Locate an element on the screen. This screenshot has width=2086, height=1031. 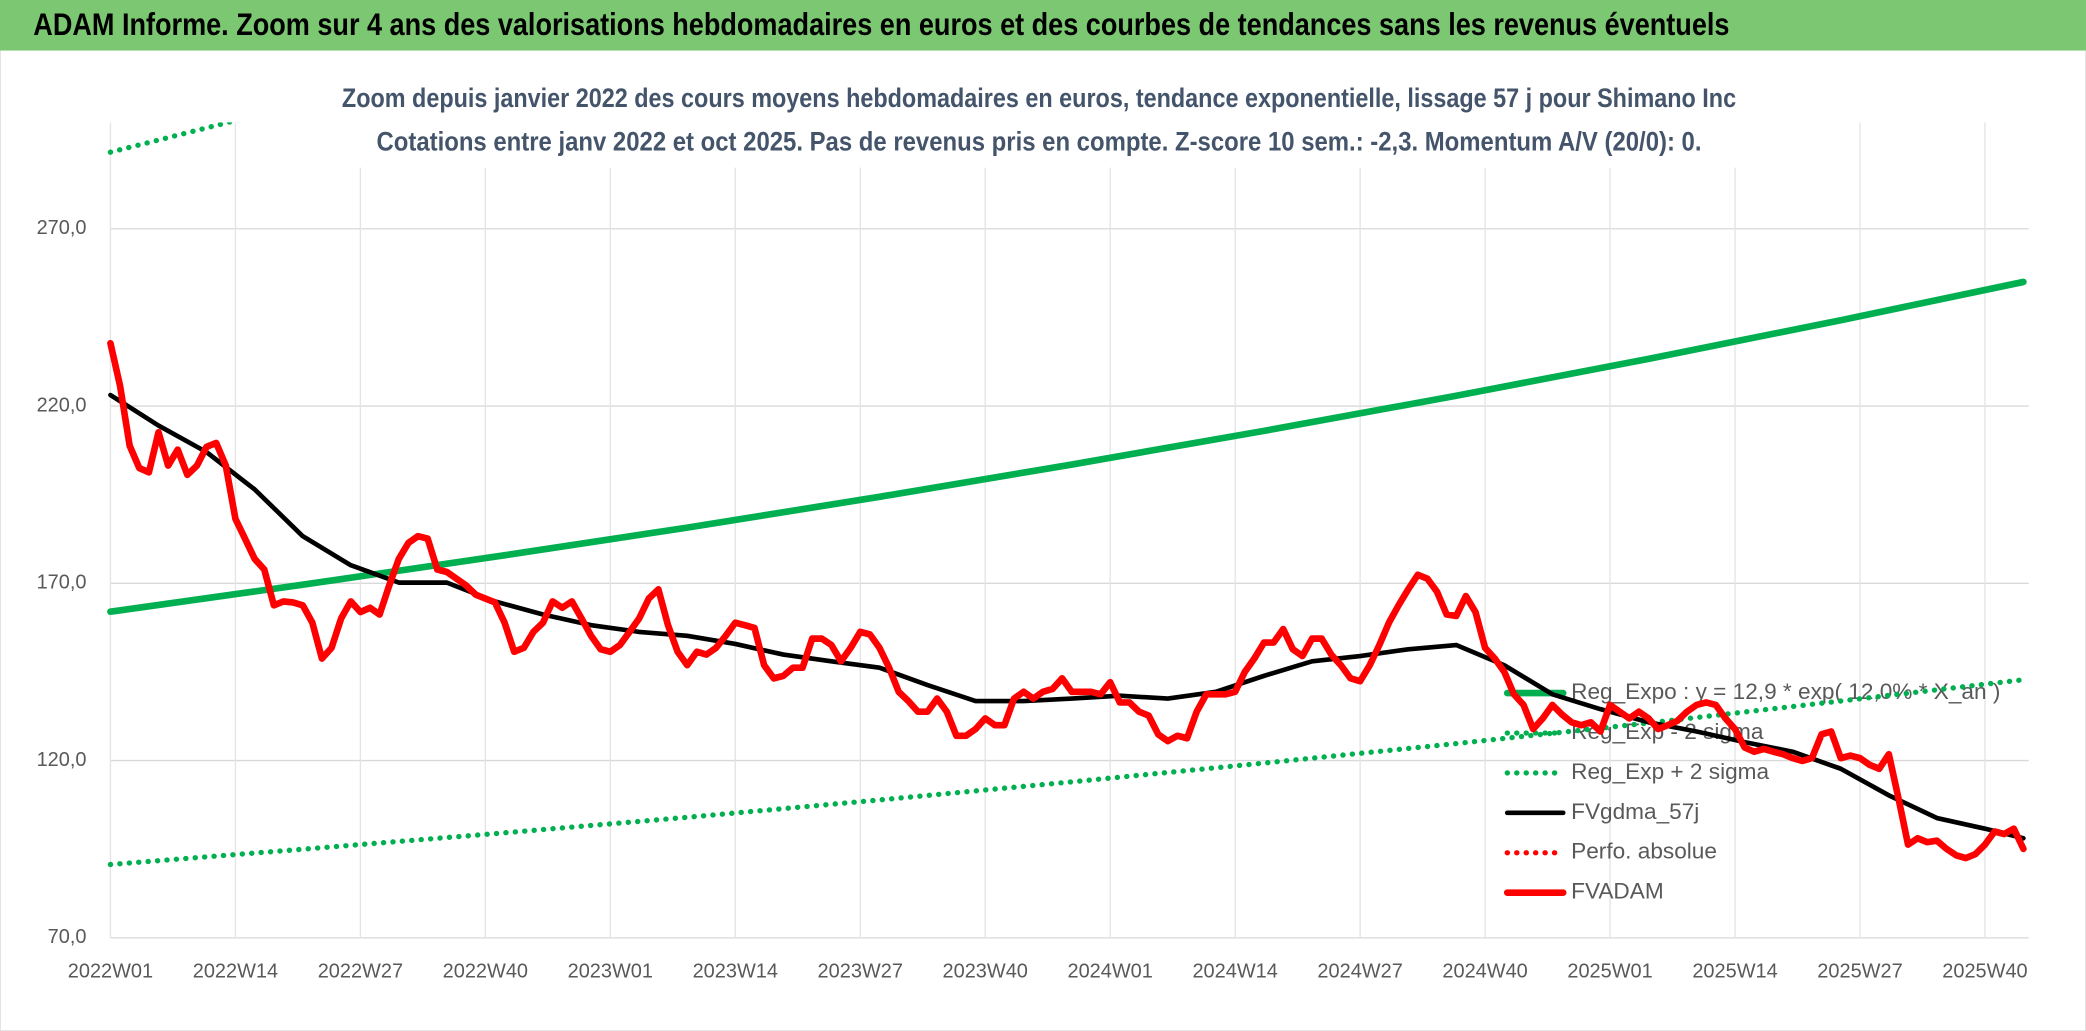
x-tick-label: 2025W01 is located at coordinates (1609, 972).